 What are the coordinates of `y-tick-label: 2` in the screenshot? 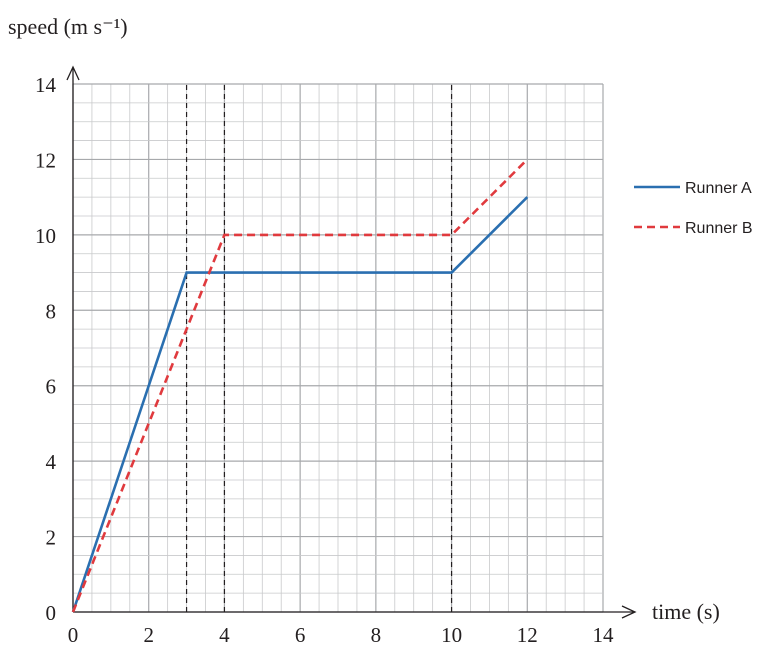 It's located at (51, 538).